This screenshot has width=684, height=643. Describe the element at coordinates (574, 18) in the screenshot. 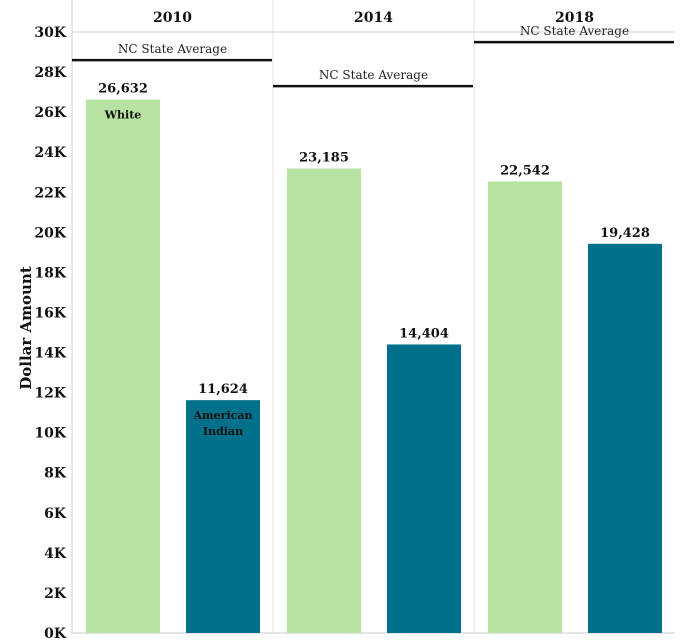

I see `panel-title: 2018` at that location.